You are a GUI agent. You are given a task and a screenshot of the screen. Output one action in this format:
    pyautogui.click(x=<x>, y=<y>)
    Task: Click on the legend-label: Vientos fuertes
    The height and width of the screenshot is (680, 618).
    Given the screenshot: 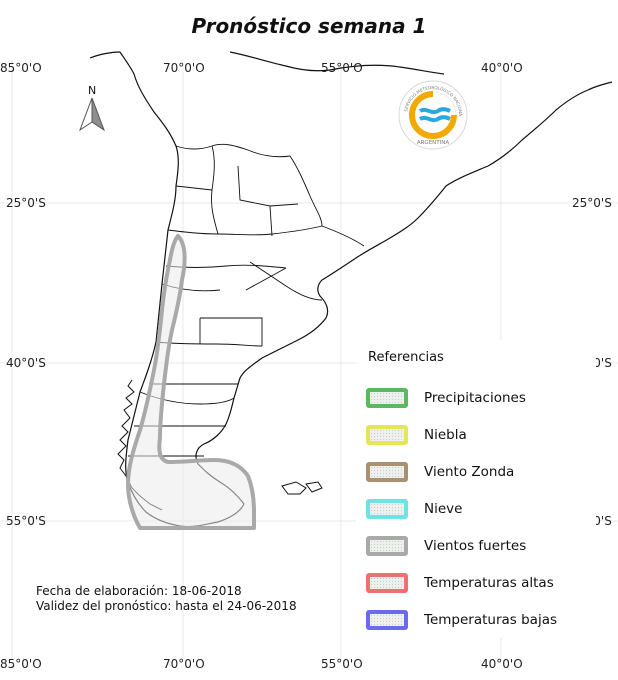 What is the action you would take?
    pyautogui.click(x=475, y=545)
    